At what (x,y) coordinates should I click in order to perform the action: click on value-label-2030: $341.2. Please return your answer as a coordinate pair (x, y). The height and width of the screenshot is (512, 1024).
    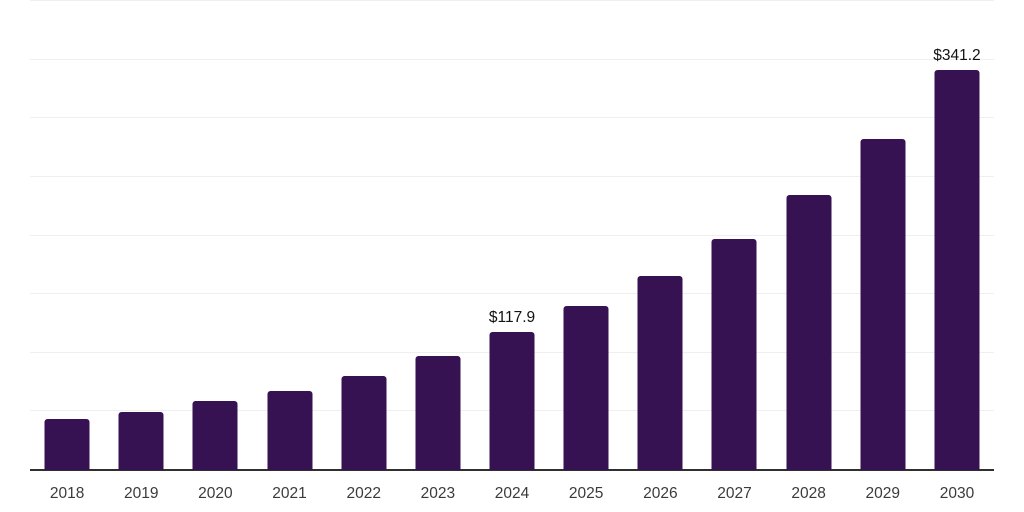
    Looking at the image, I should click on (957, 55).